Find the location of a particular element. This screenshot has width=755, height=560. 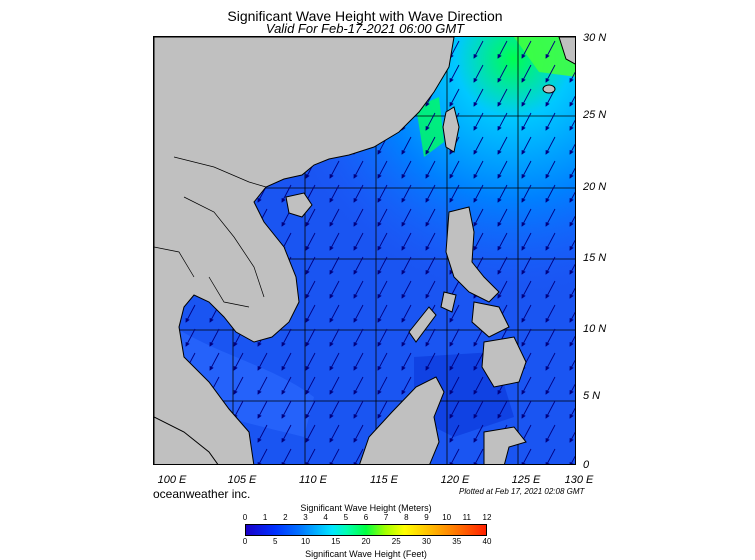

land-mindoro is located at coordinates (448, 302).